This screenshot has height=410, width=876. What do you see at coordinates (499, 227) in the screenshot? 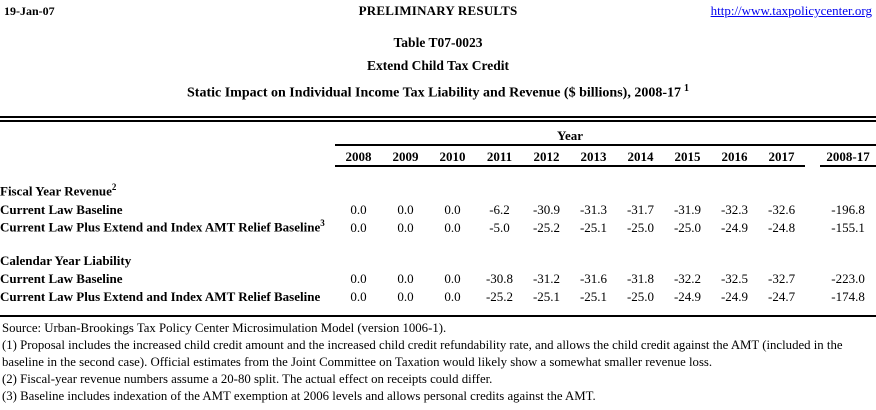
I see `value-cell: -5.0` at bounding box center [499, 227].